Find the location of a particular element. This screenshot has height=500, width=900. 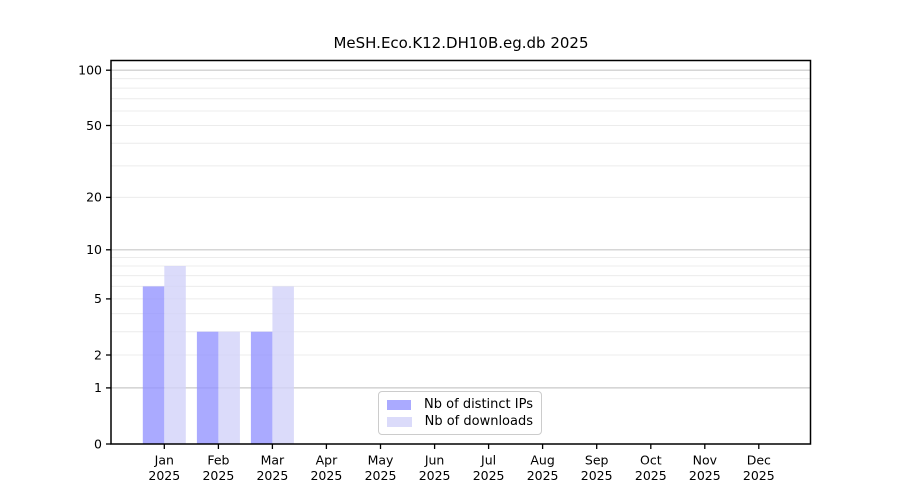

x-month-label: Sep is located at coordinates (597, 460).